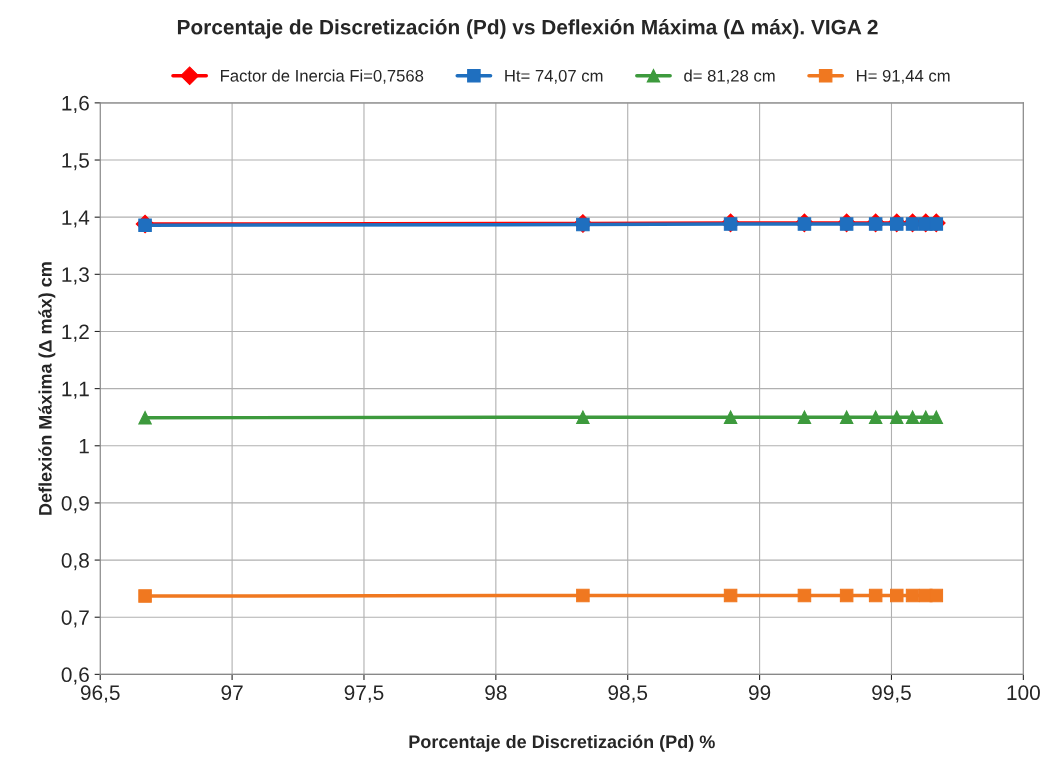 This screenshot has height=762, width=1055. Describe the element at coordinates (75, 276) in the screenshot. I see `y-tick-label: 1,3` at that location.